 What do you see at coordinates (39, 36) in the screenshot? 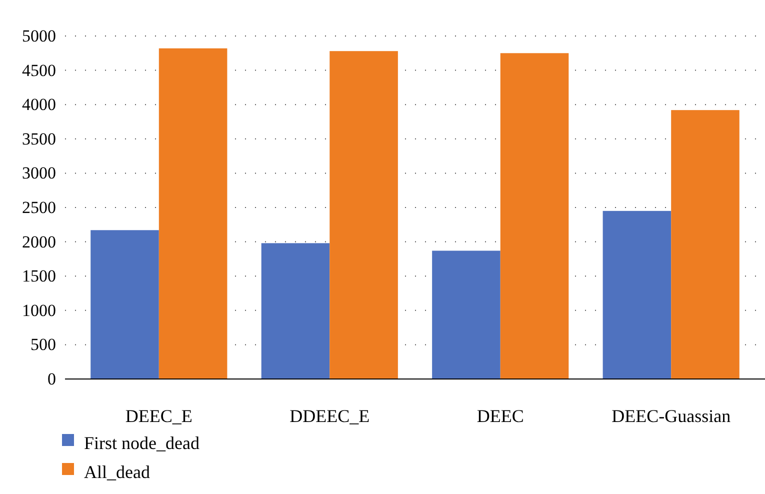
I see `y-tick-label: 5000` at bounding box center [39, 36].